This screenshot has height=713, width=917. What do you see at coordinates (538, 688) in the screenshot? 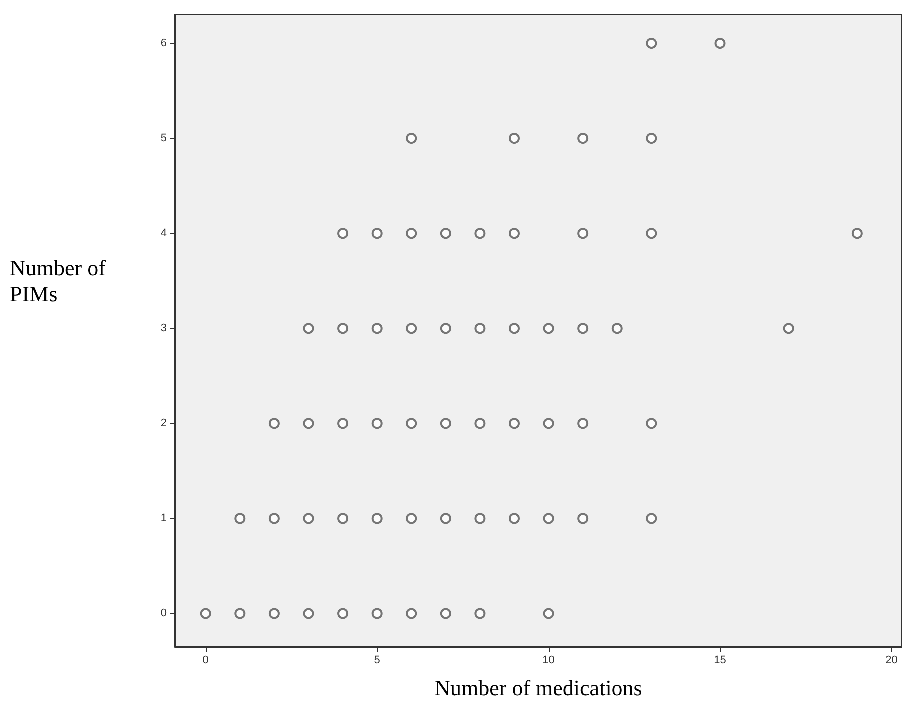
I see `x-axis-title: Number of medications` at bounding box center [538, 688].